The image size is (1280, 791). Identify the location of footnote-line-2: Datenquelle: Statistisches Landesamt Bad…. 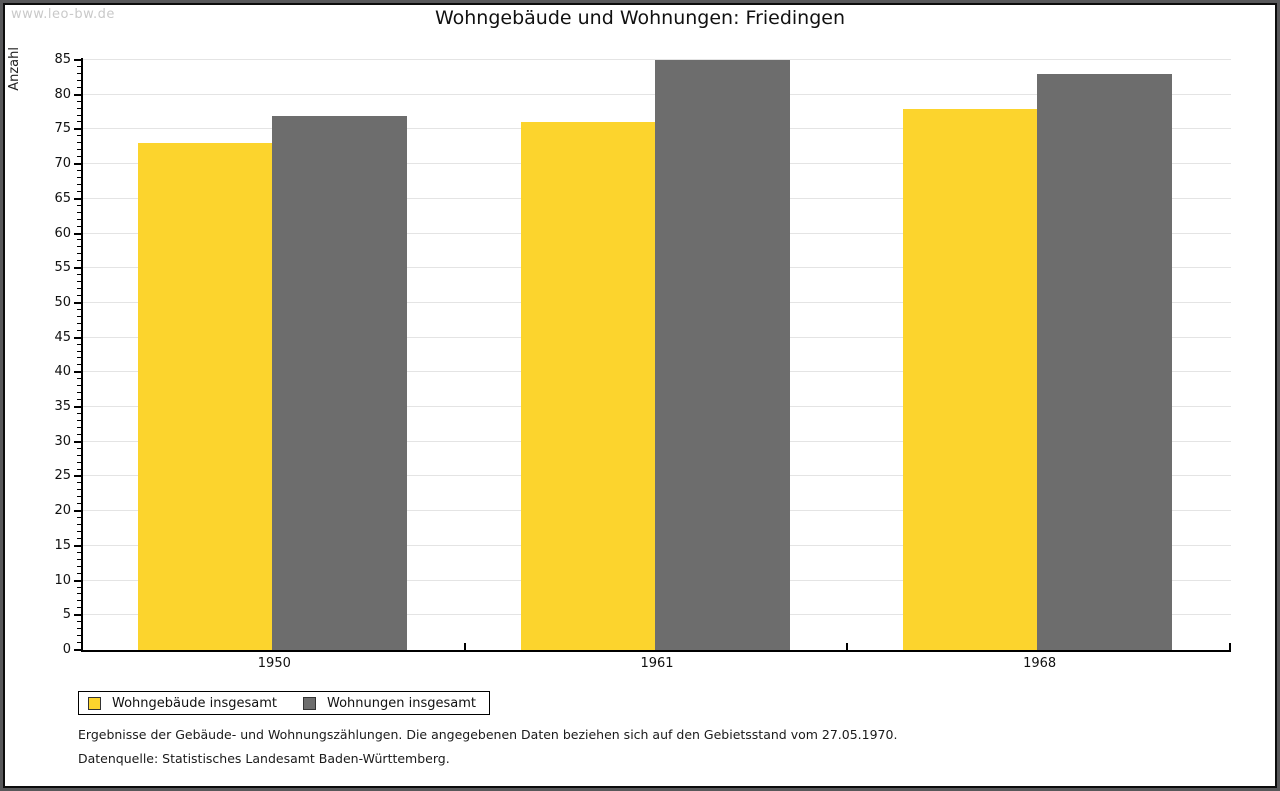
(264, 758).